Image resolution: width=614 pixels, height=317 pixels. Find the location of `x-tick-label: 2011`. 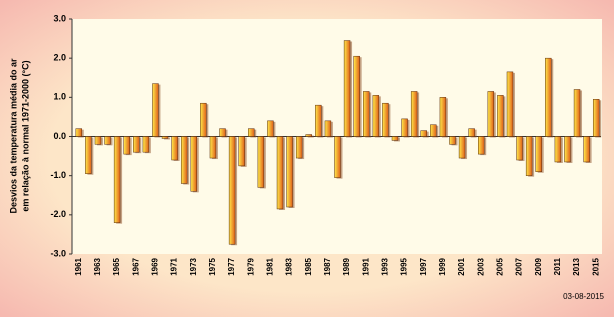

x-tick-label: 2011 is located at coordinates (557, 266).